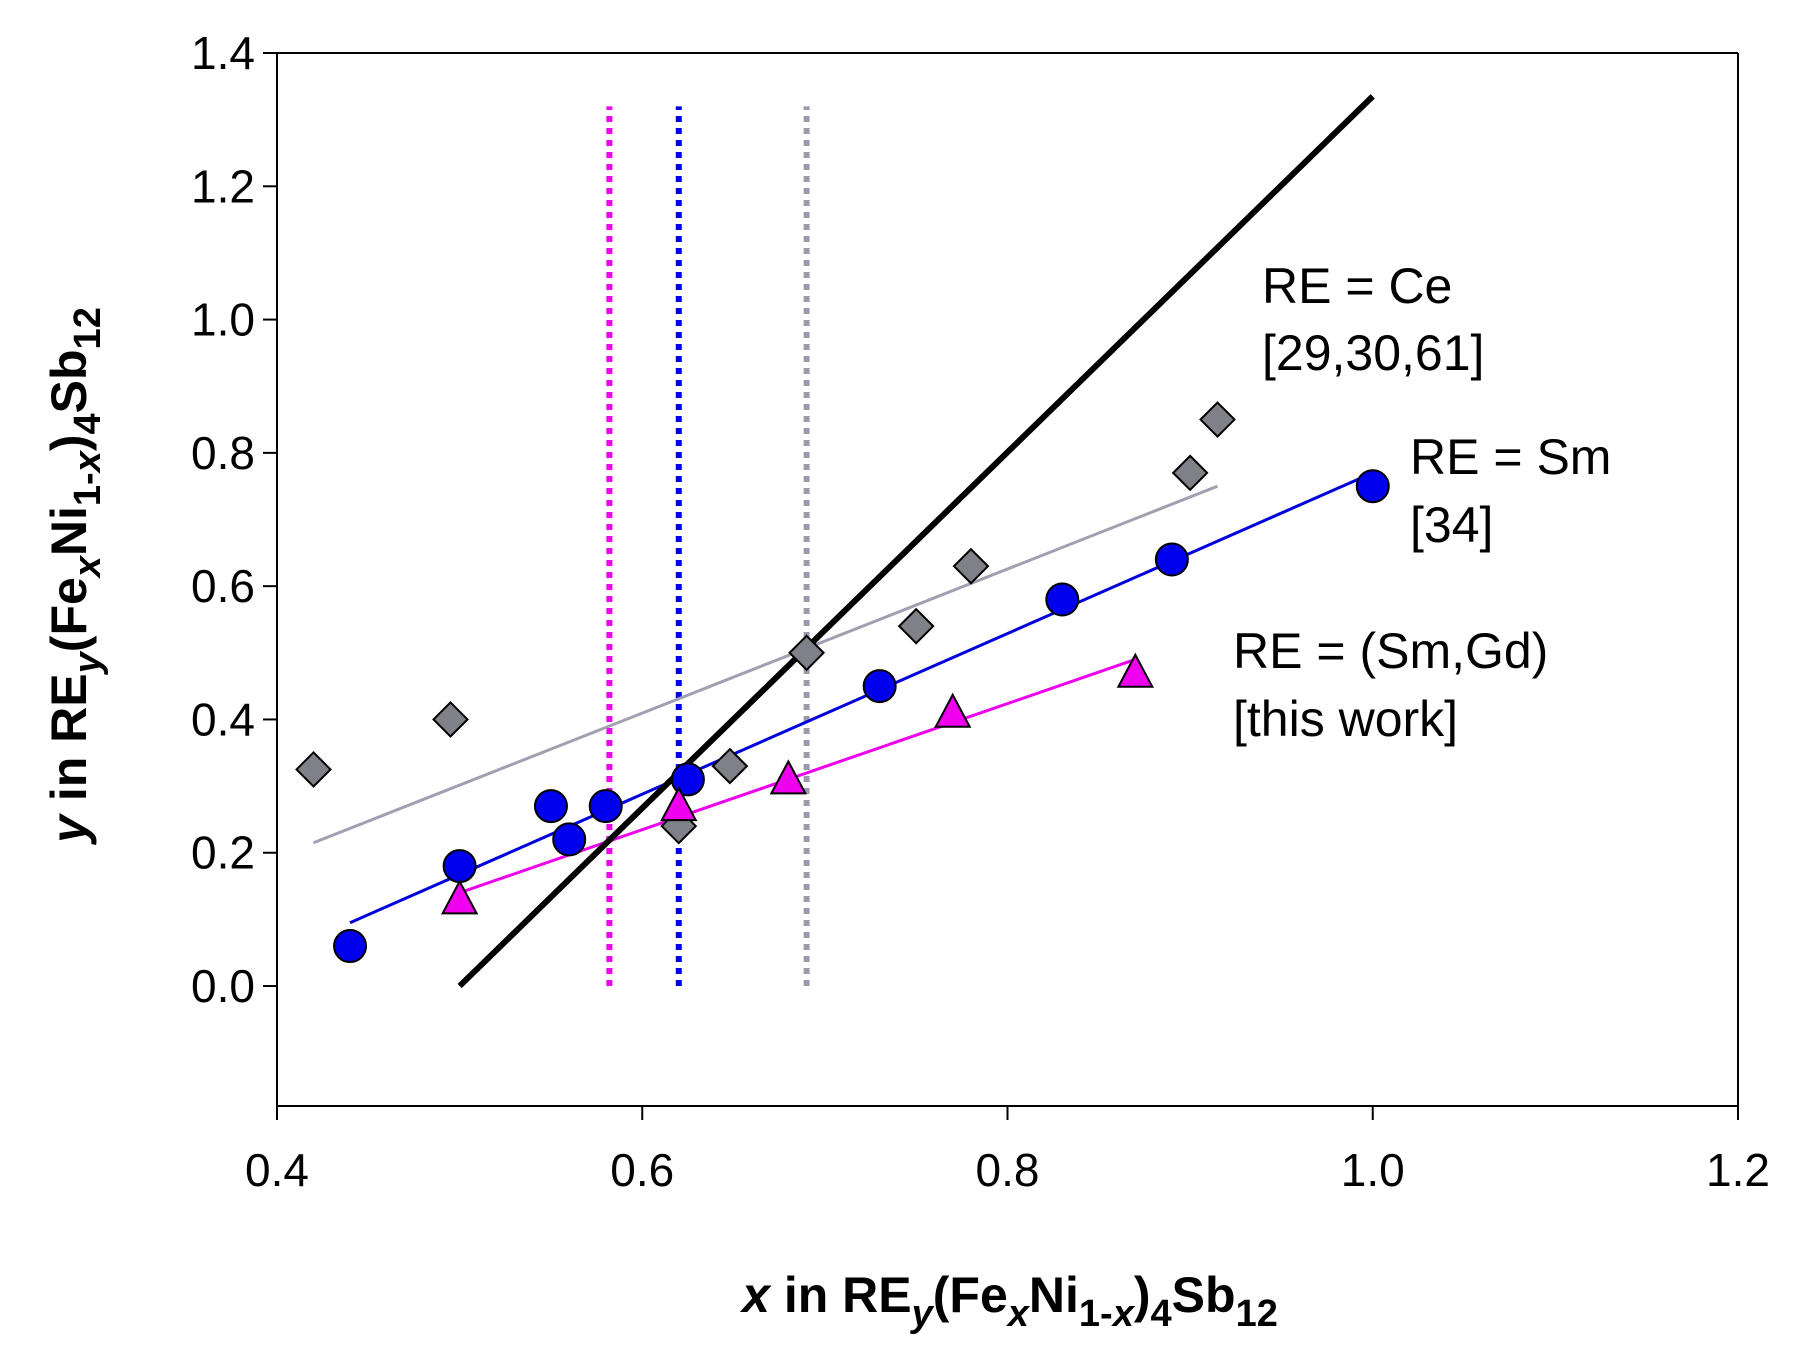 This screenshot has width=1802, height=1364. Describe the element at coordinates (642, 1170) in the screenshot. I see `x-tick-label: 0.6` at that location.